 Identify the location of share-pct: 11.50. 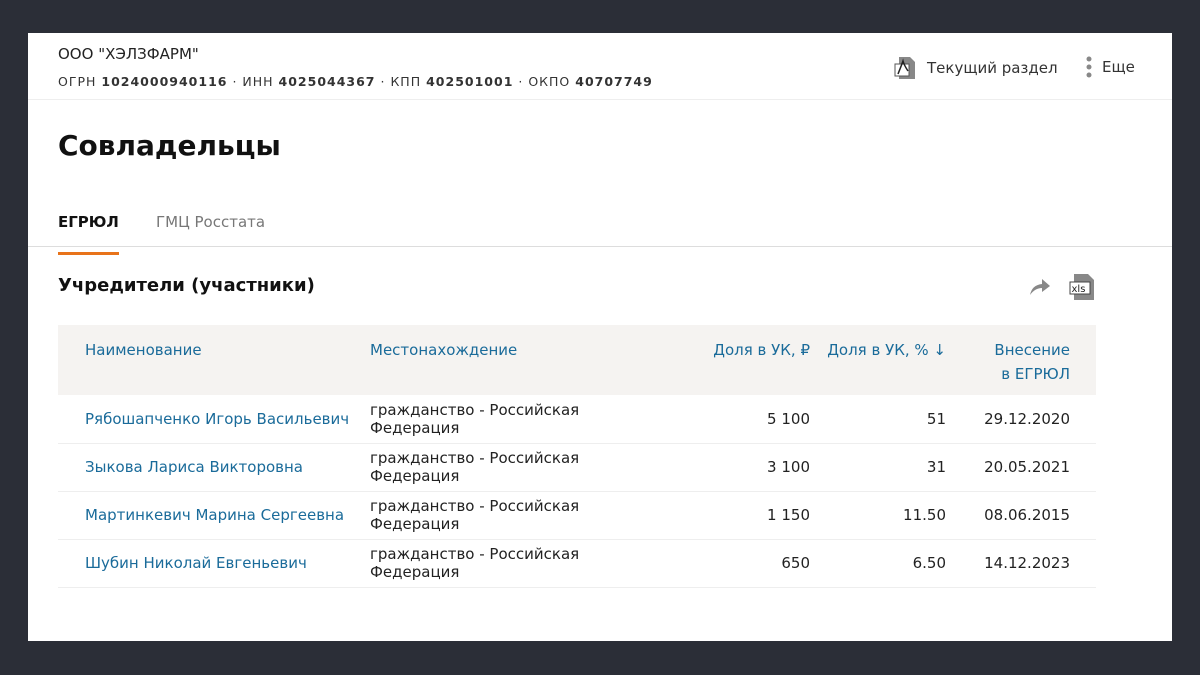
(878, 515).